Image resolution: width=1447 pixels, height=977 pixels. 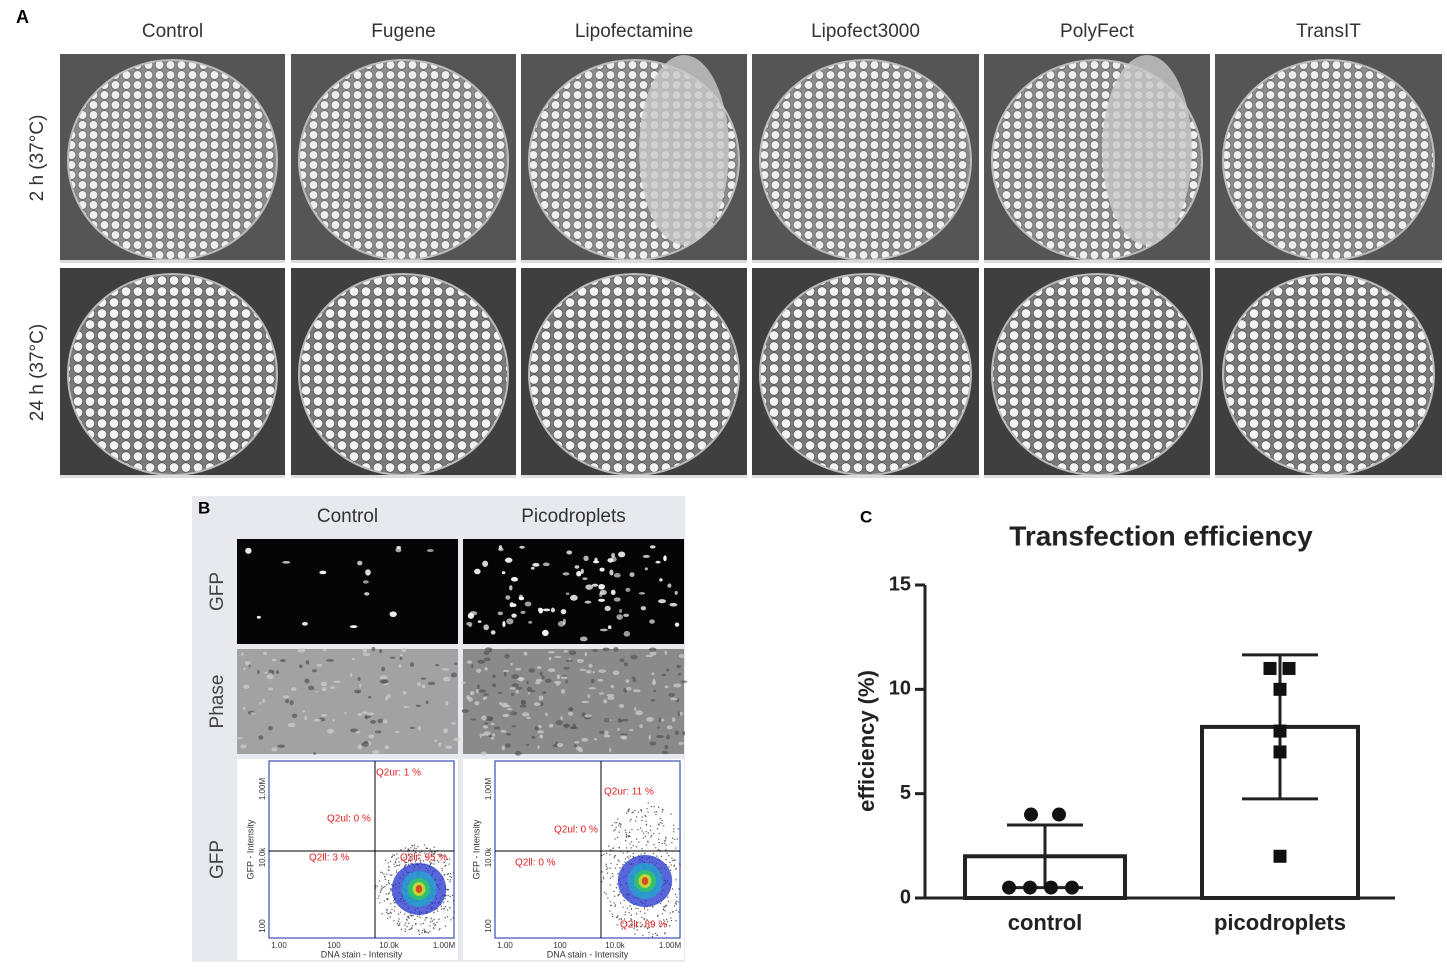 I want to click on column-label: Control, so click(x=347, y=516).